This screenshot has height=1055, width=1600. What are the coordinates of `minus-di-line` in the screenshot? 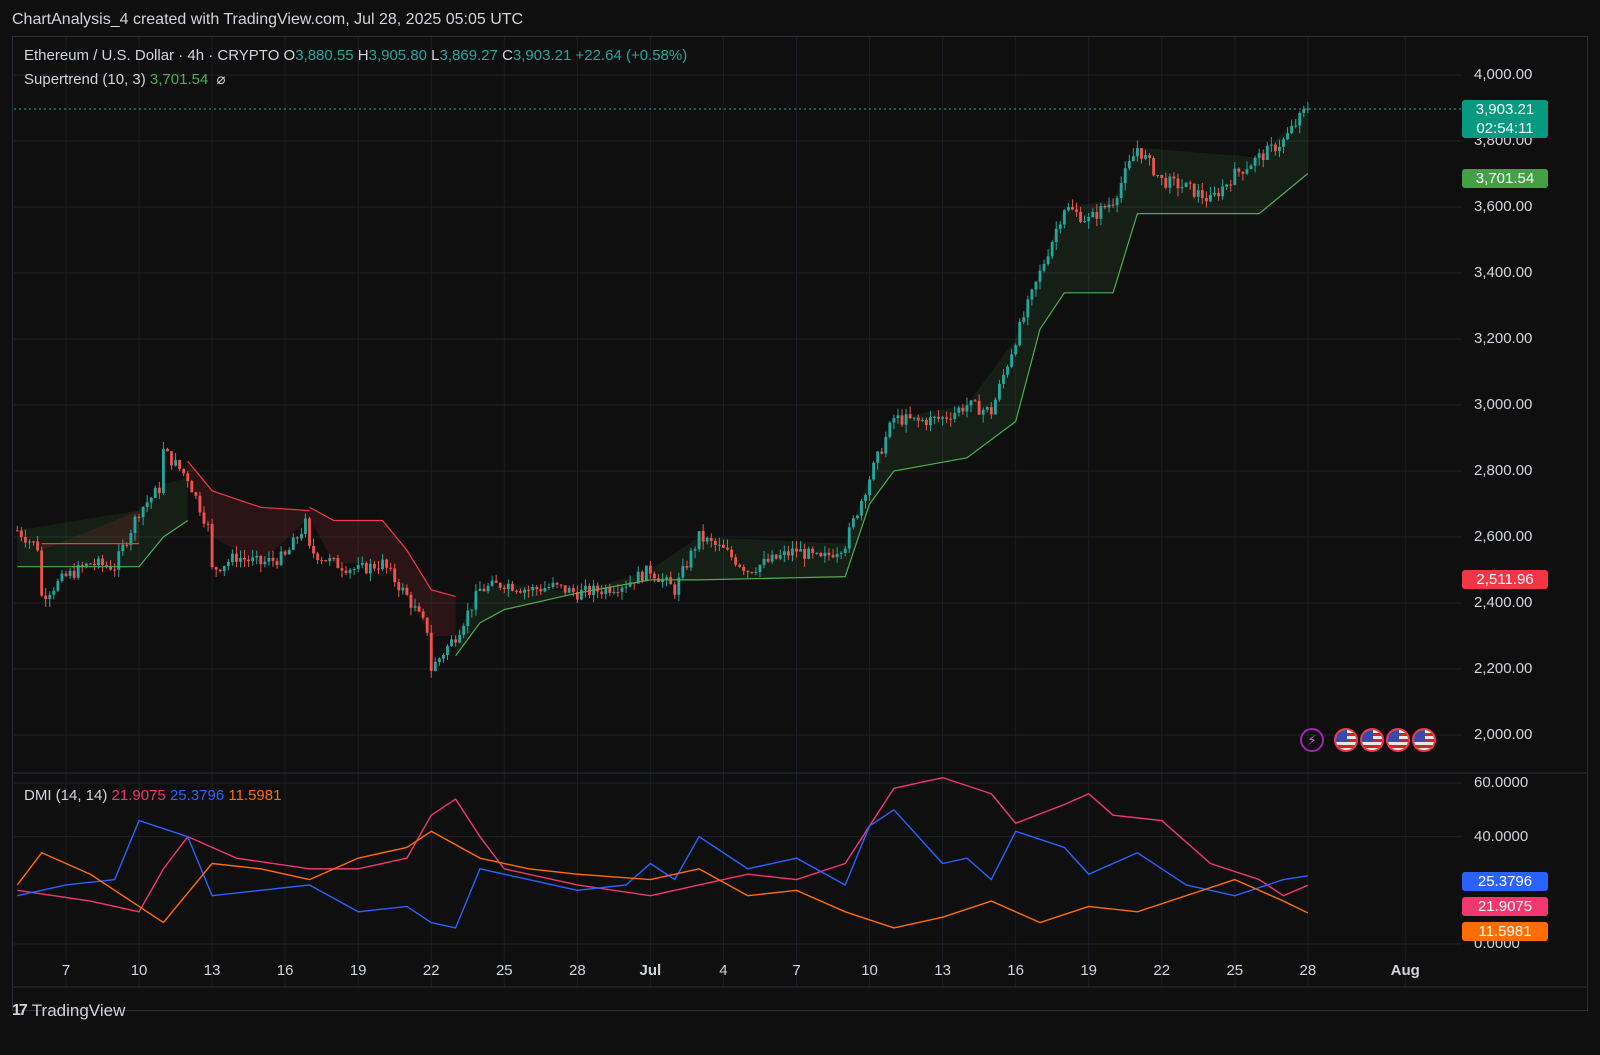 It's located at (662, 869).